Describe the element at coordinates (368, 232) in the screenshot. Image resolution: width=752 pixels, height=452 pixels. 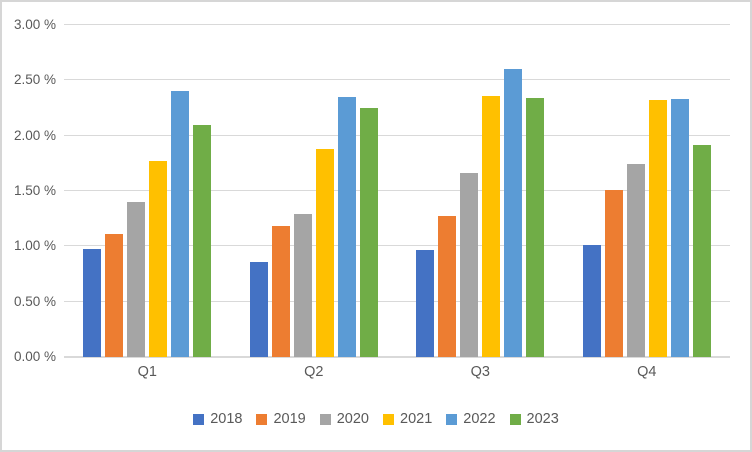
I see `bar-2023-Q2` at that location.